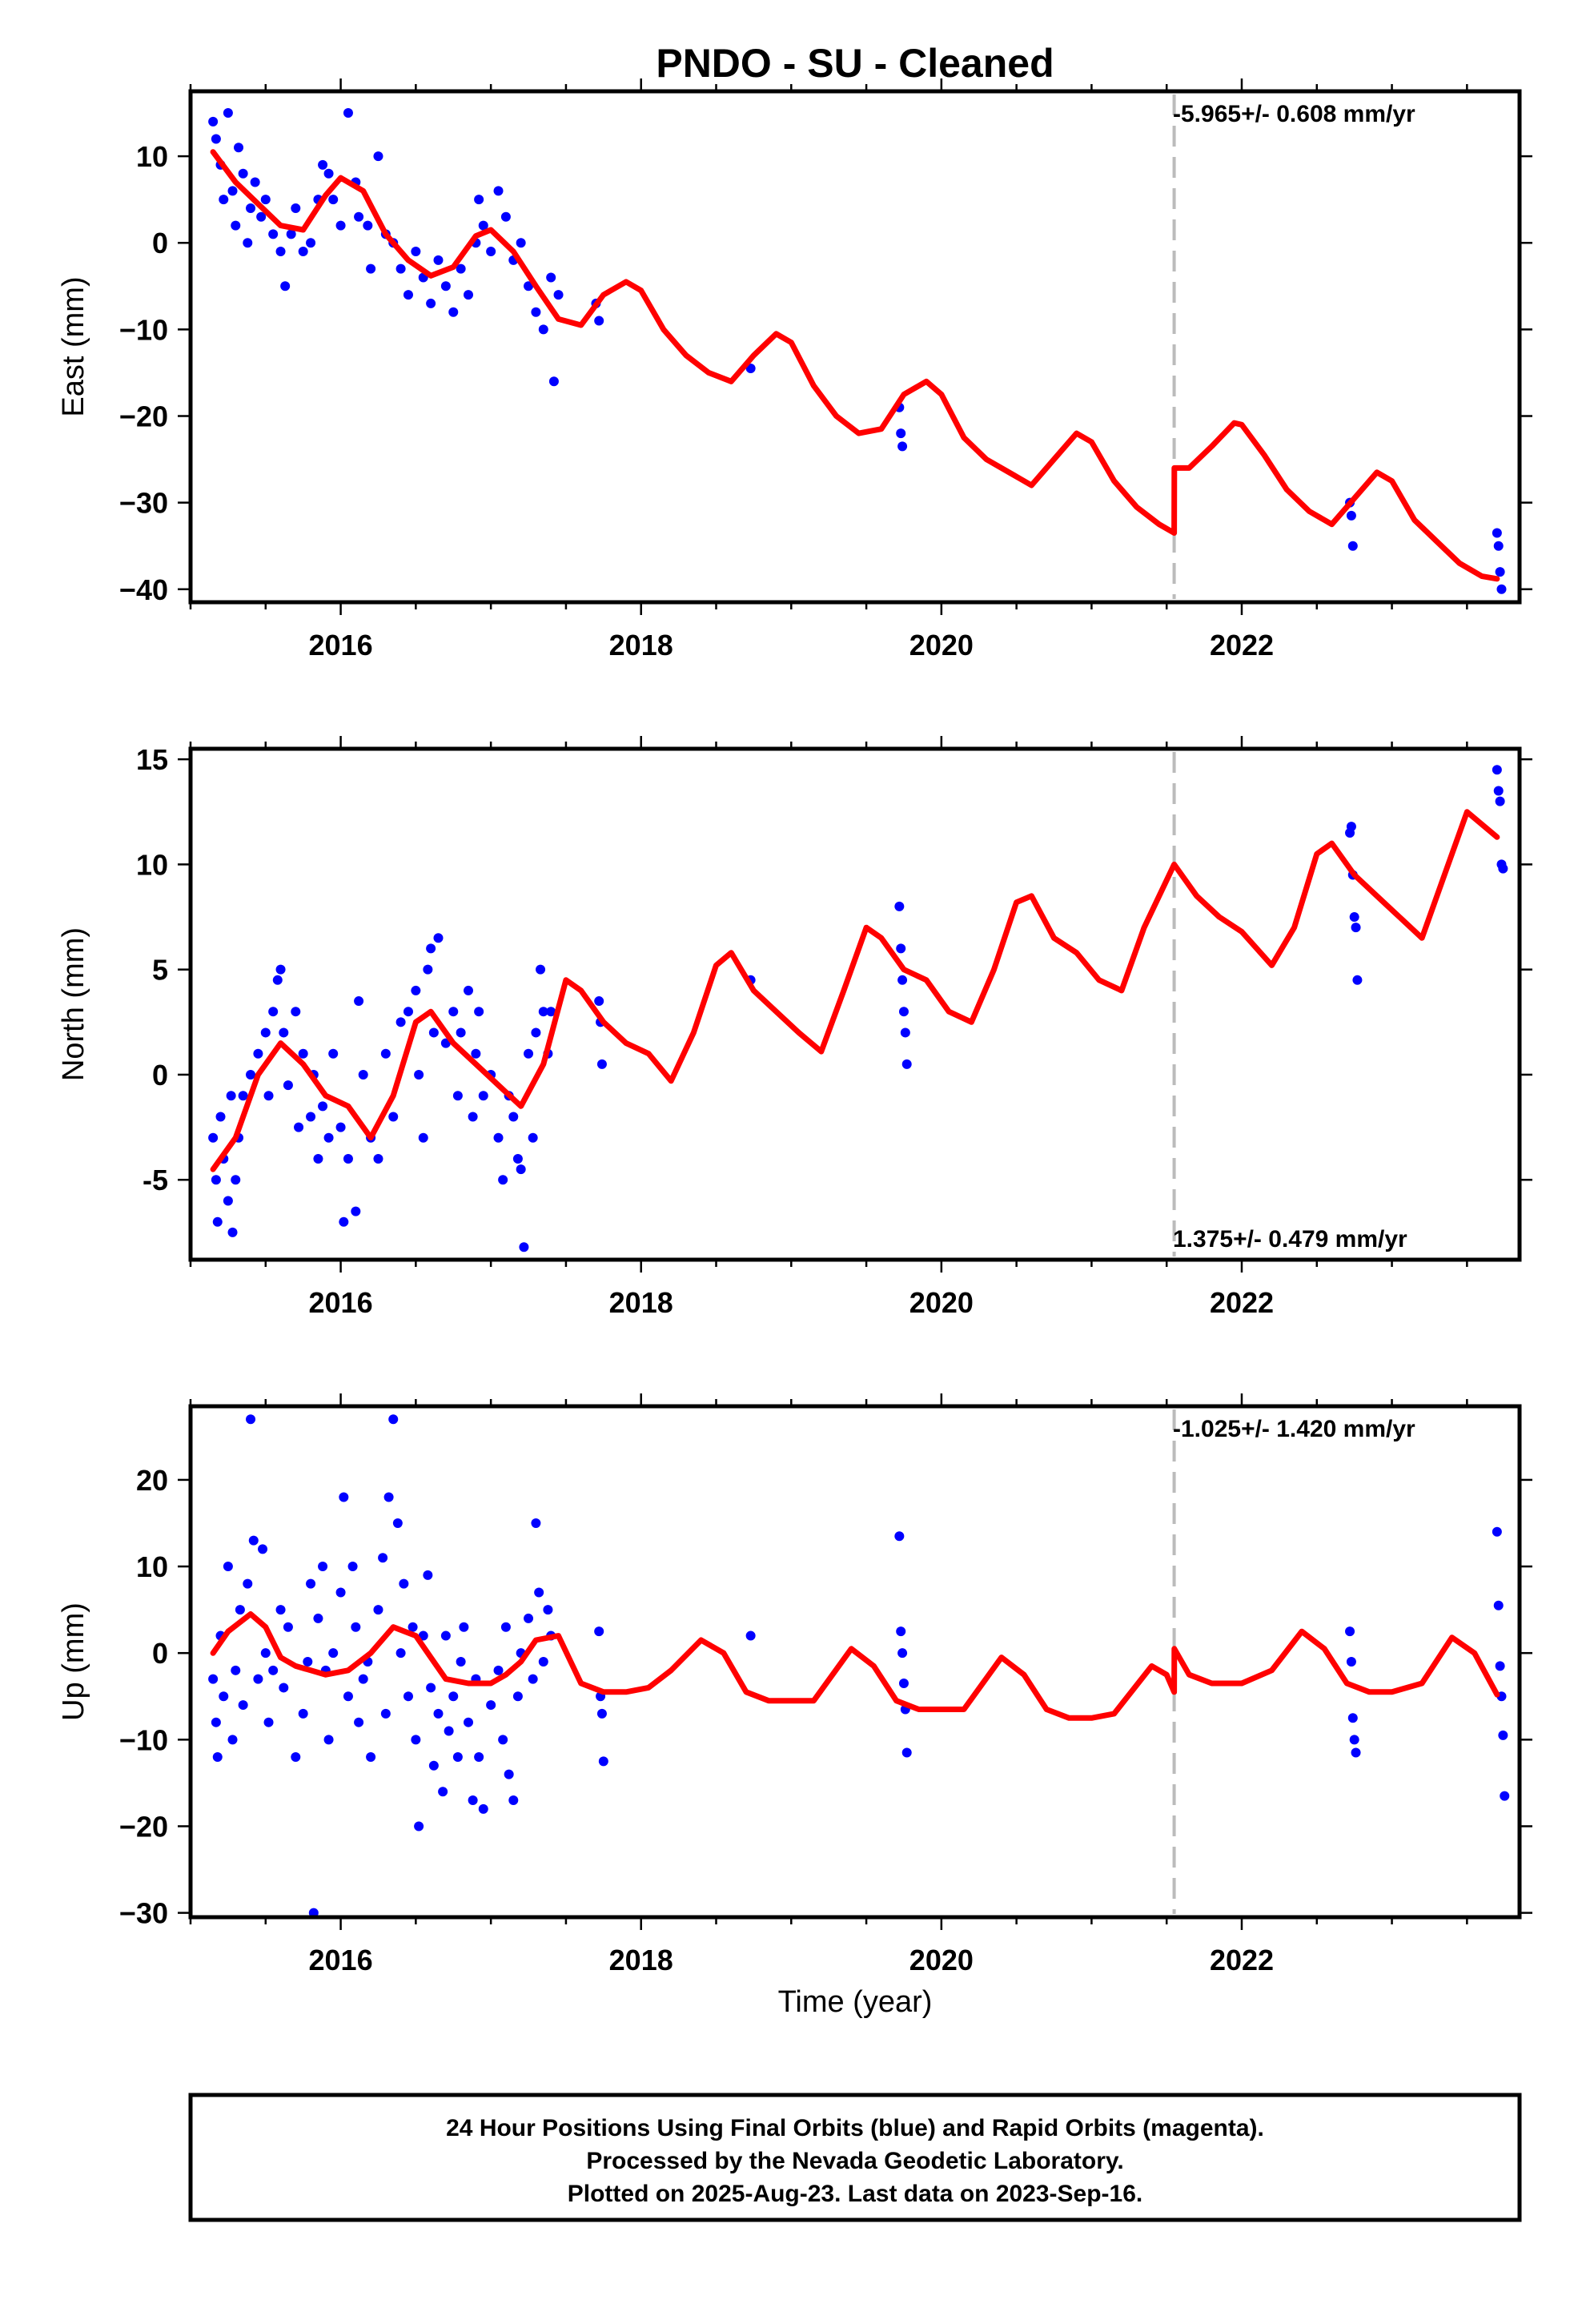 The image size is (1582, 2324). What do you see at coordinates (160, 243) in the screenshot?
I see `y-tick-label: 0` at bounding box center [160, 243].